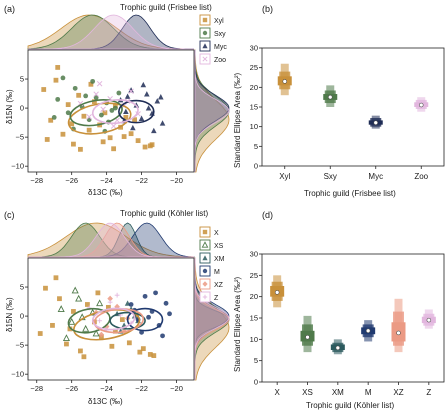 Image resolution: width=448 pixels, height=412 pixels. I want to click on y-tick-label: 20, so click(254, 87).